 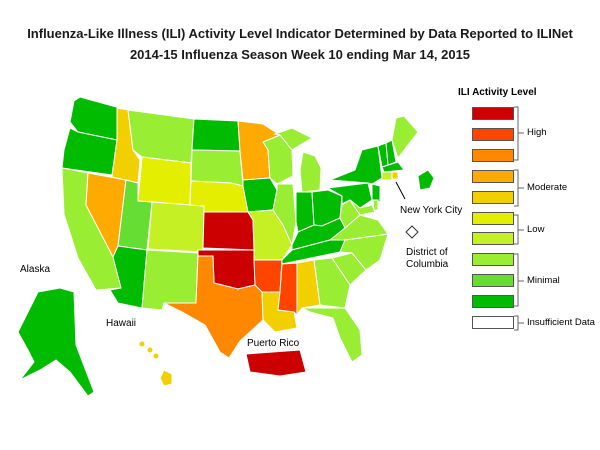 What do you see at coordinates (387, 176) in the screenshot?
I see `state-CT` at bounding box center [387, 176].